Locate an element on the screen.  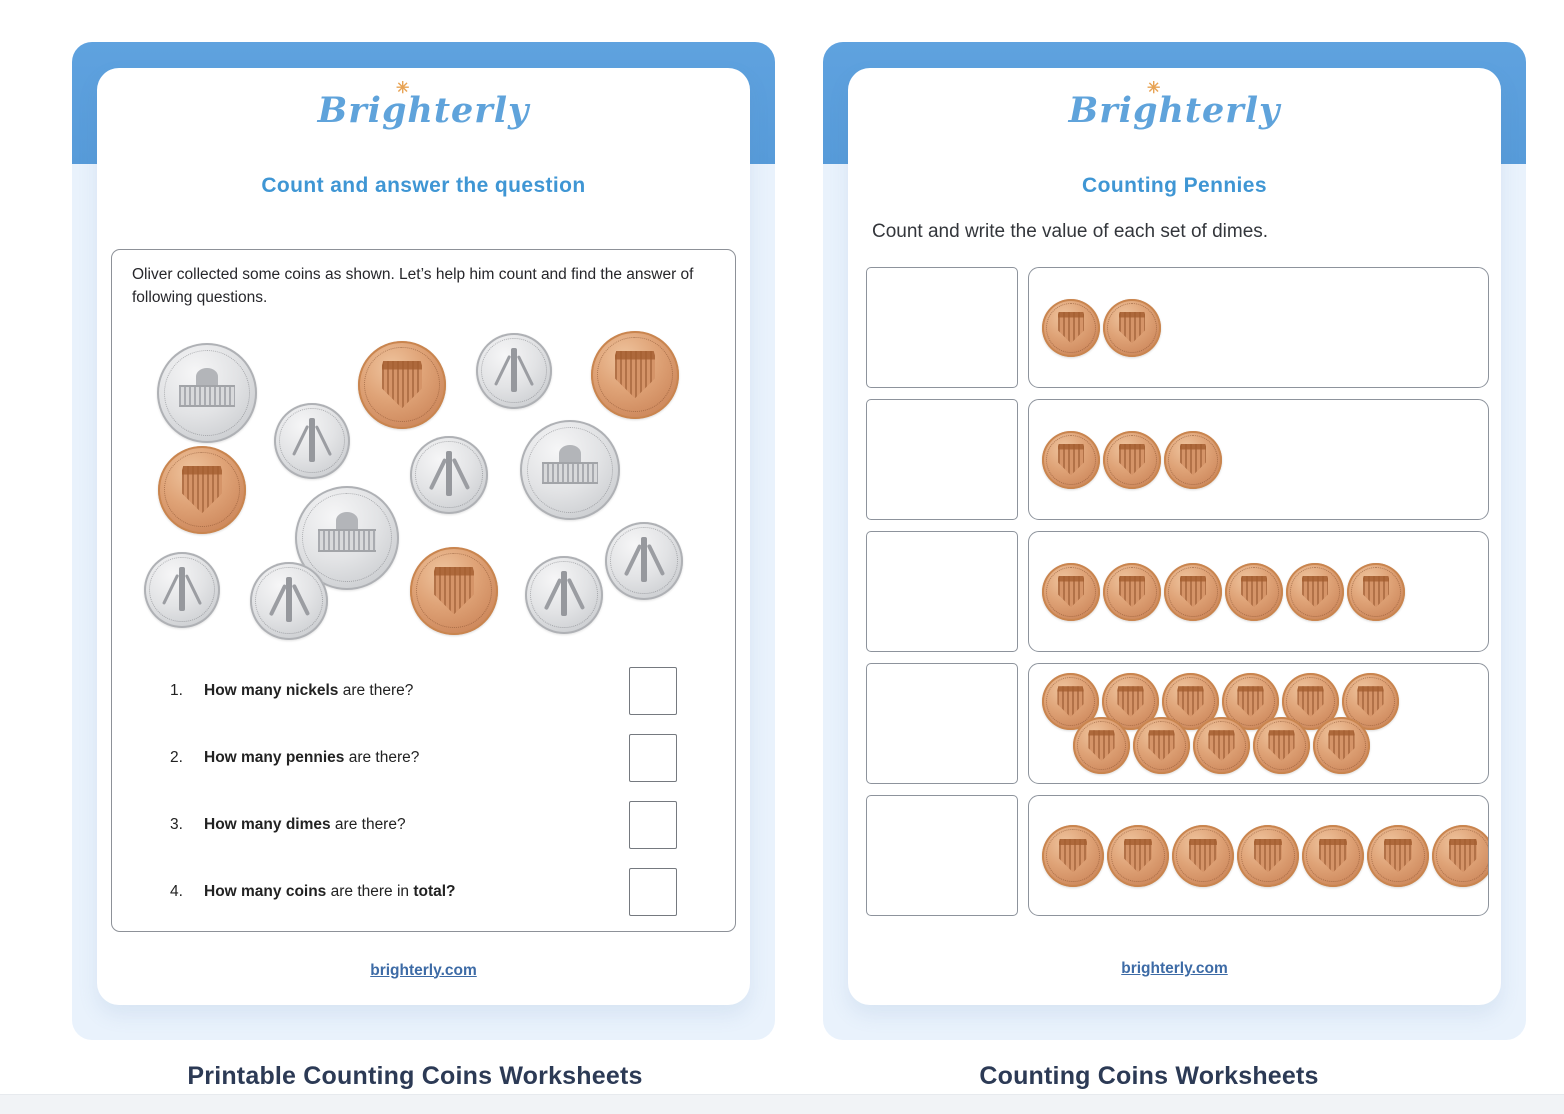
question-row: 2. How many pennies are there? is located at coordinates (423, 757).